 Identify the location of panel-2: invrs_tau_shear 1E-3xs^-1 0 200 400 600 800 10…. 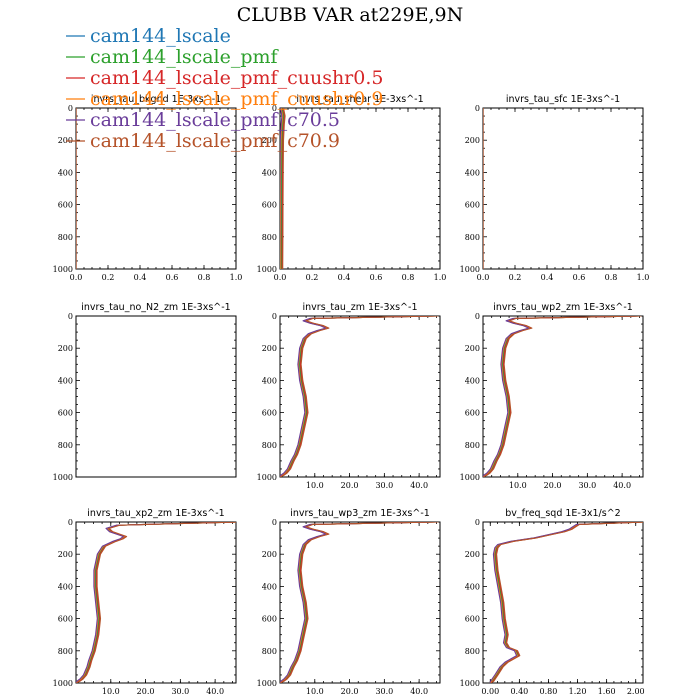
(352, 188).